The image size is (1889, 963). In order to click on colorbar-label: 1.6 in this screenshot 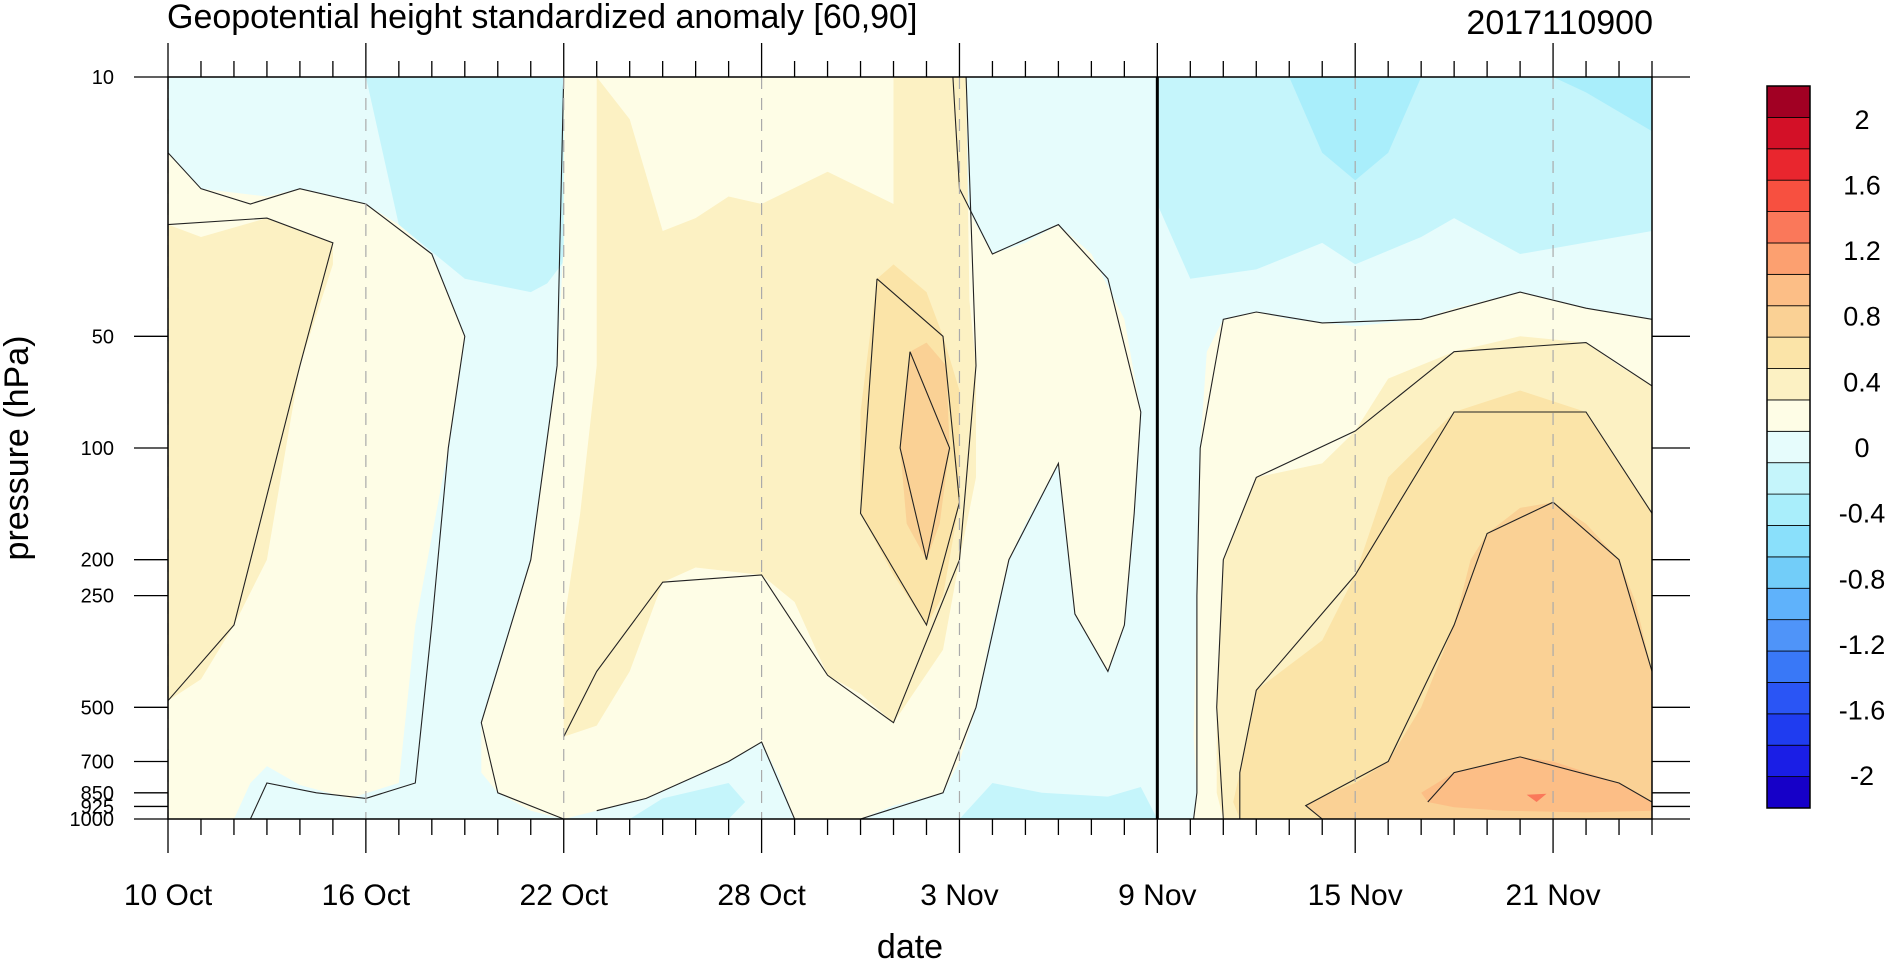, I will do `click(1862, 185)`.